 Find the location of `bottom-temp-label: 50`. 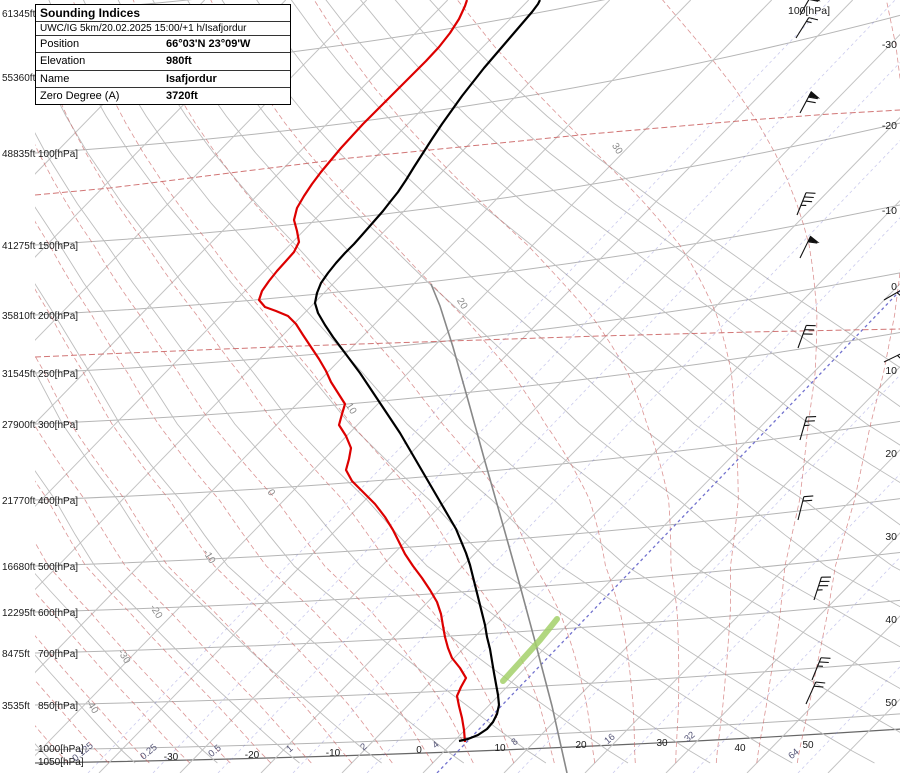

bottom-temp-label: 50 is located at coordinates (808, 745).